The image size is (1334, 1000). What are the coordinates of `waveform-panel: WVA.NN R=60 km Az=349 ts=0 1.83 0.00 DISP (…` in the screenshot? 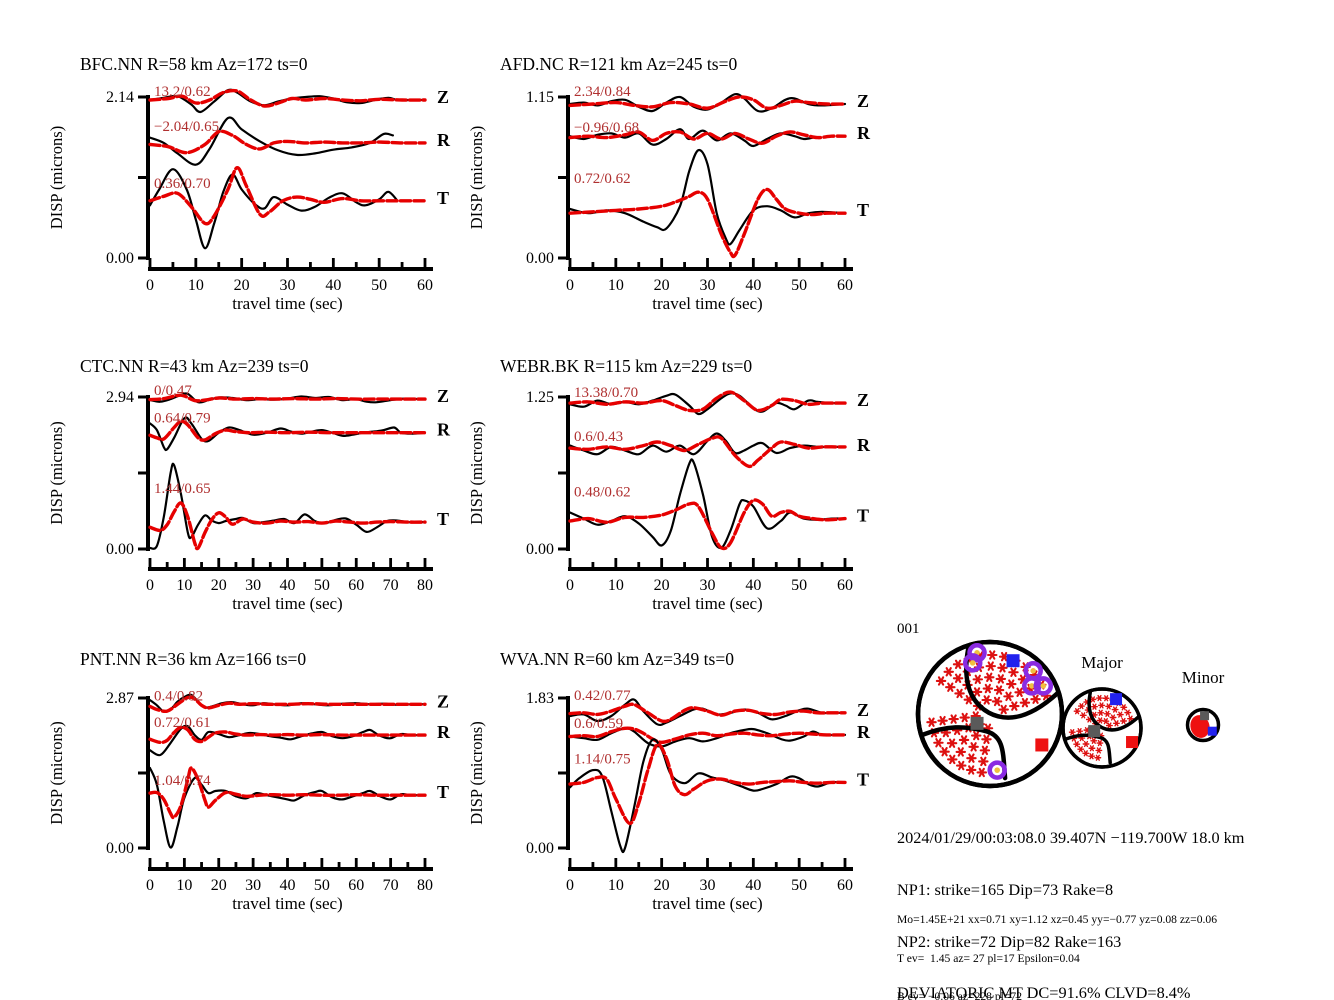 It's located at (669, 781).